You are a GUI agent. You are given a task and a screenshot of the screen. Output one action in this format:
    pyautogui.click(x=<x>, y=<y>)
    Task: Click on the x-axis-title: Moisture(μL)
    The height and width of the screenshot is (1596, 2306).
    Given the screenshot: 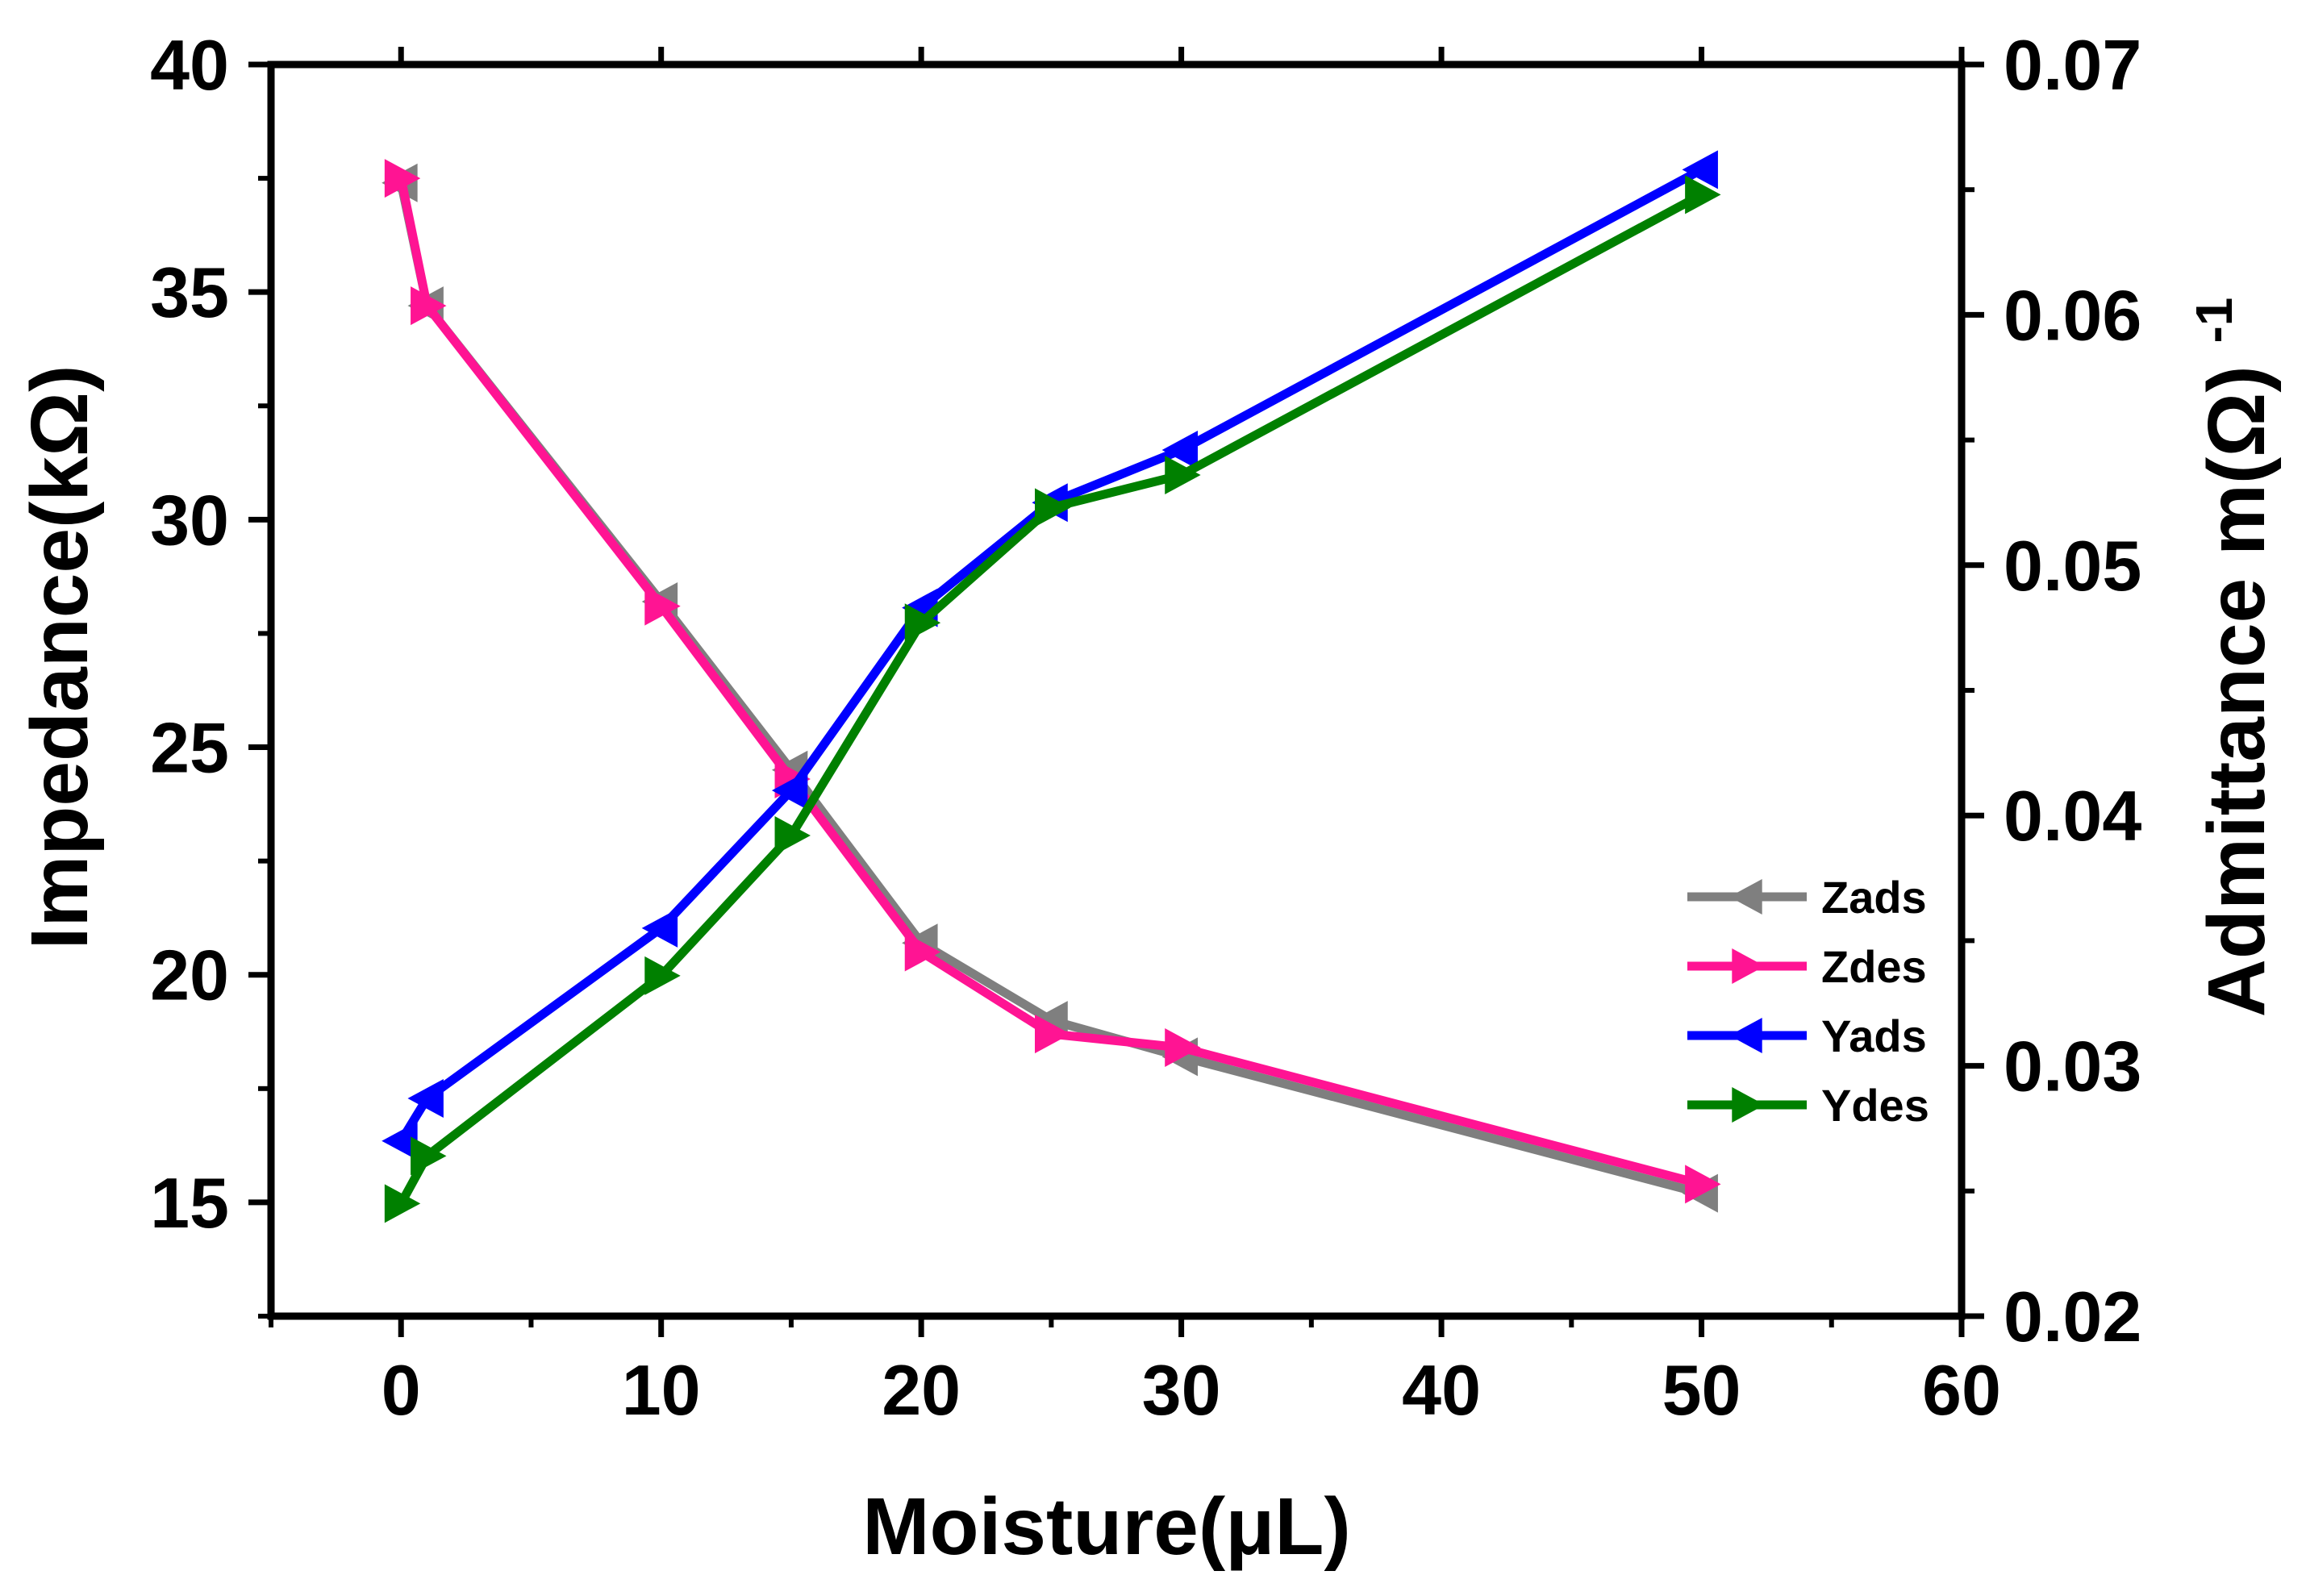 What is the action you would take?
    pyautogui.click(x=1106, y=1527)
    